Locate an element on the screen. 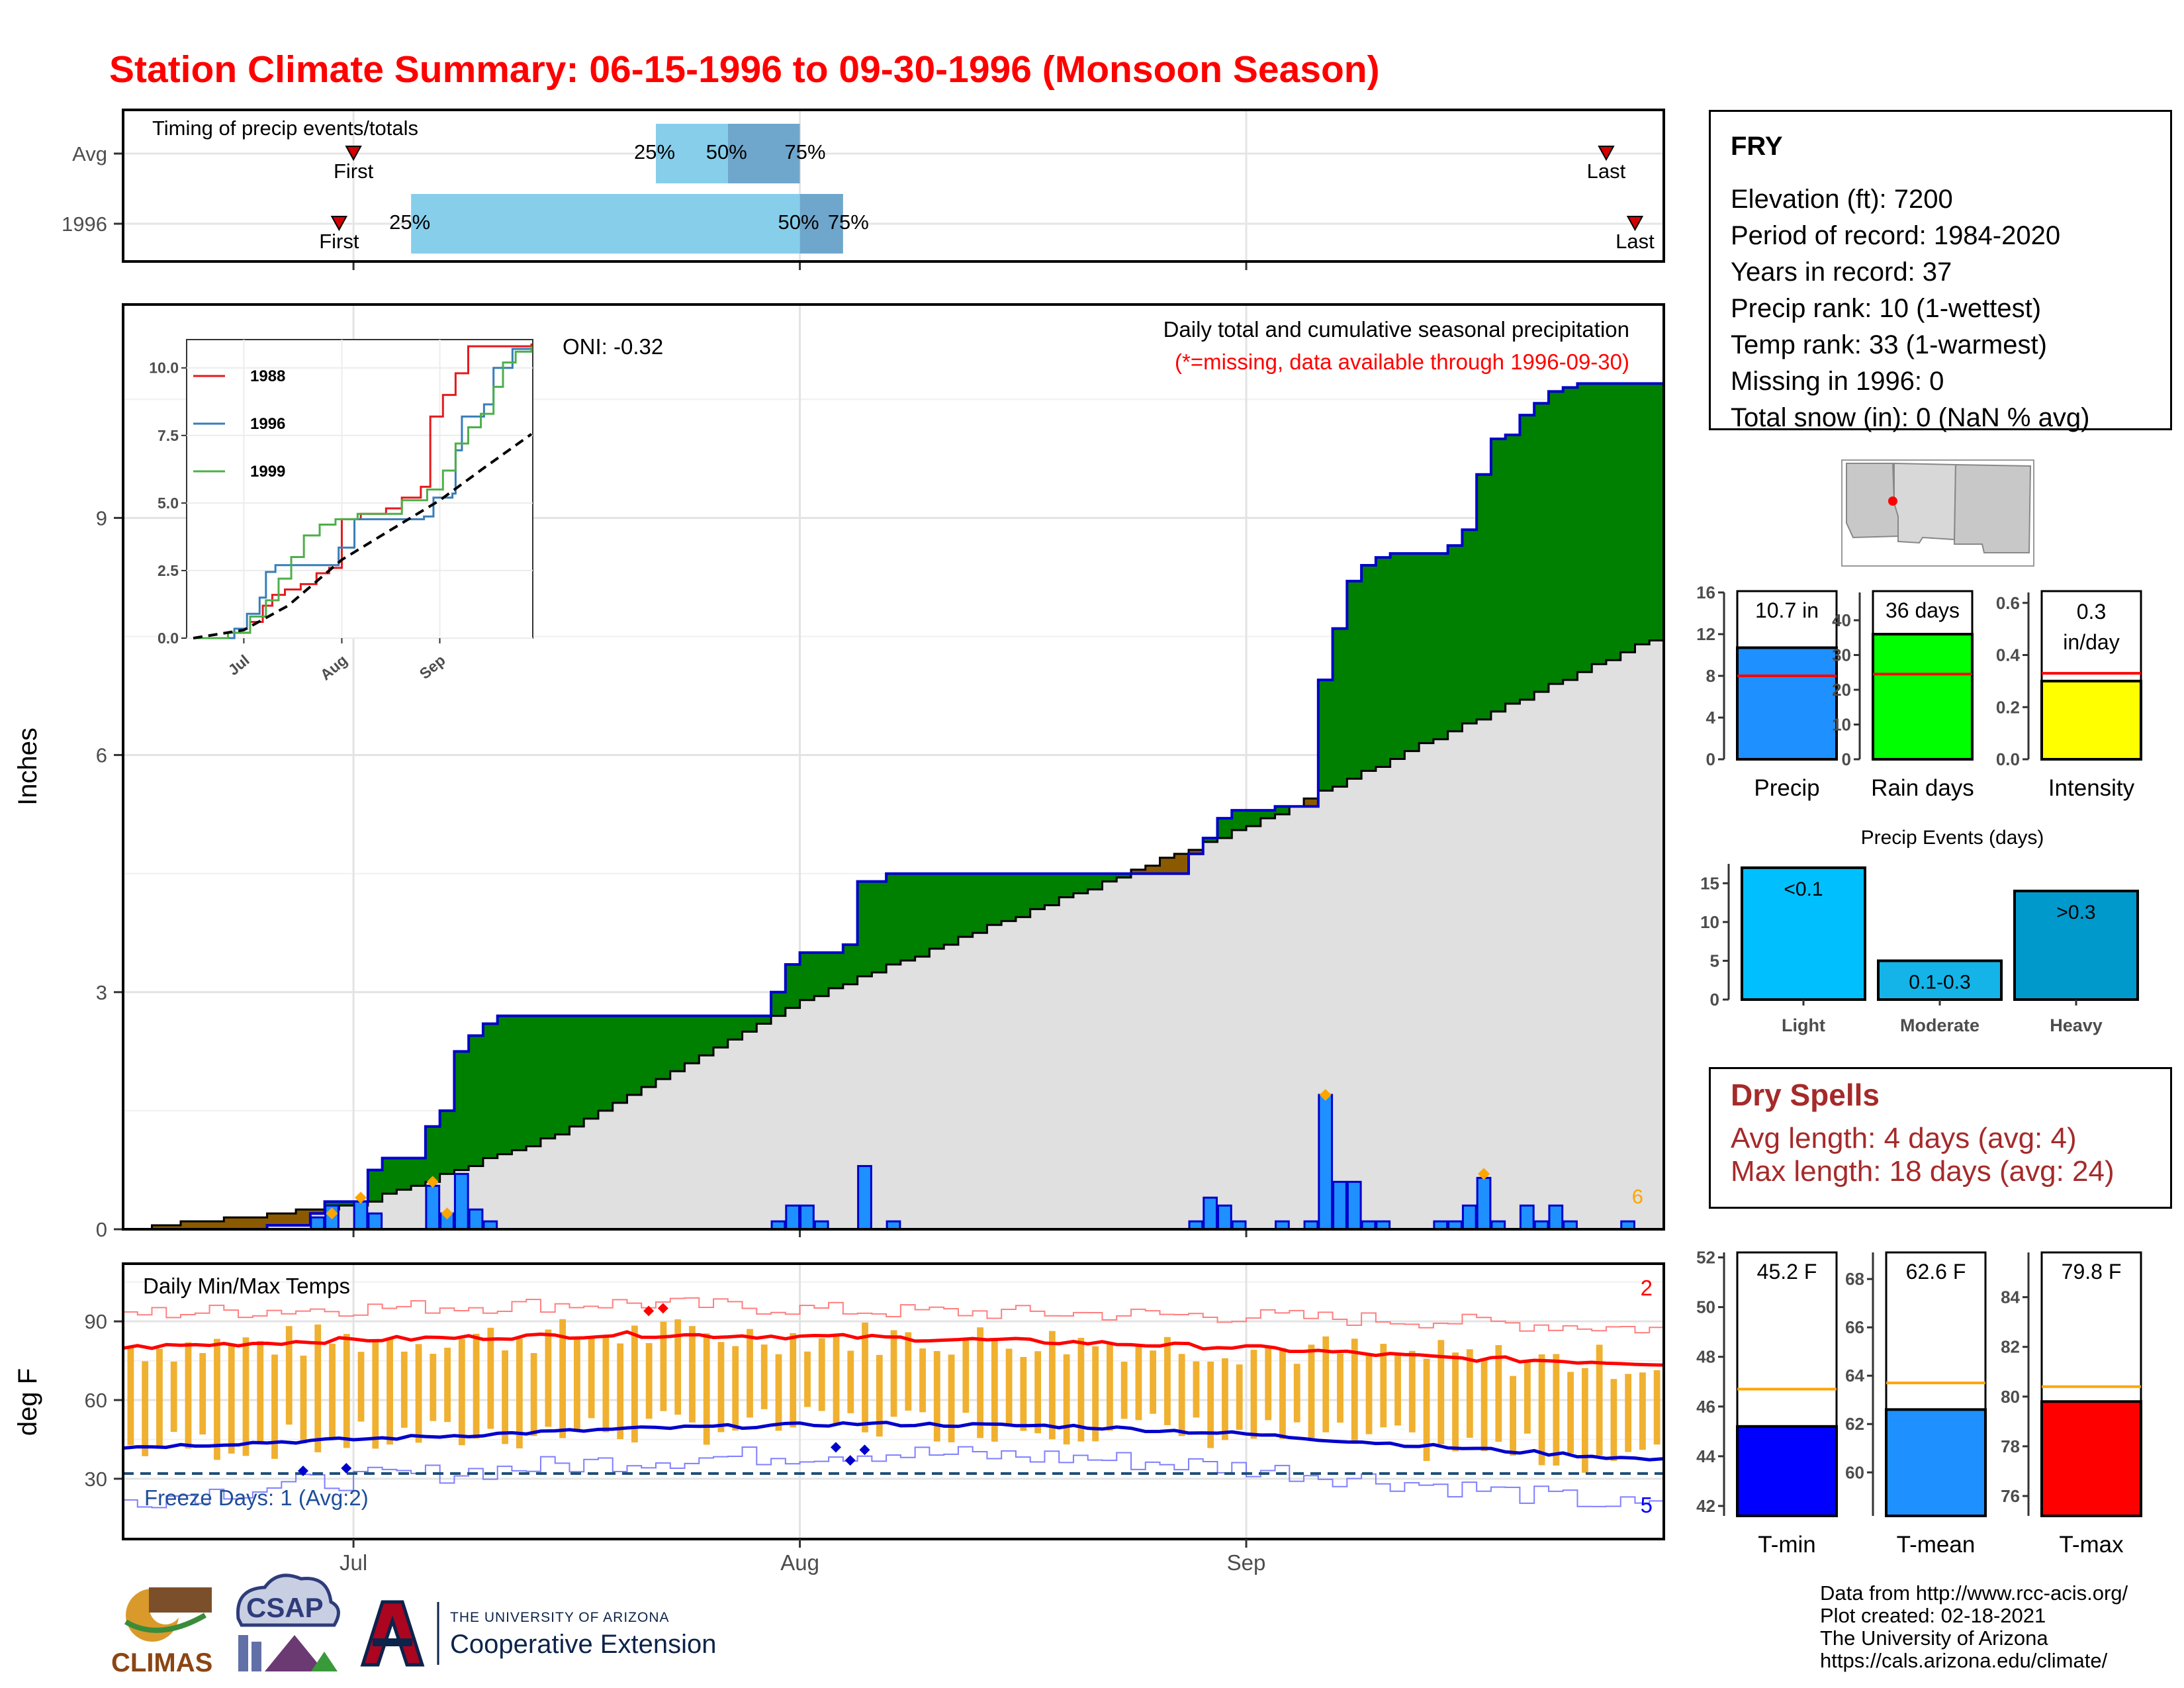  small-ytick-label: 52 is located at coordinates (1706, 1258).